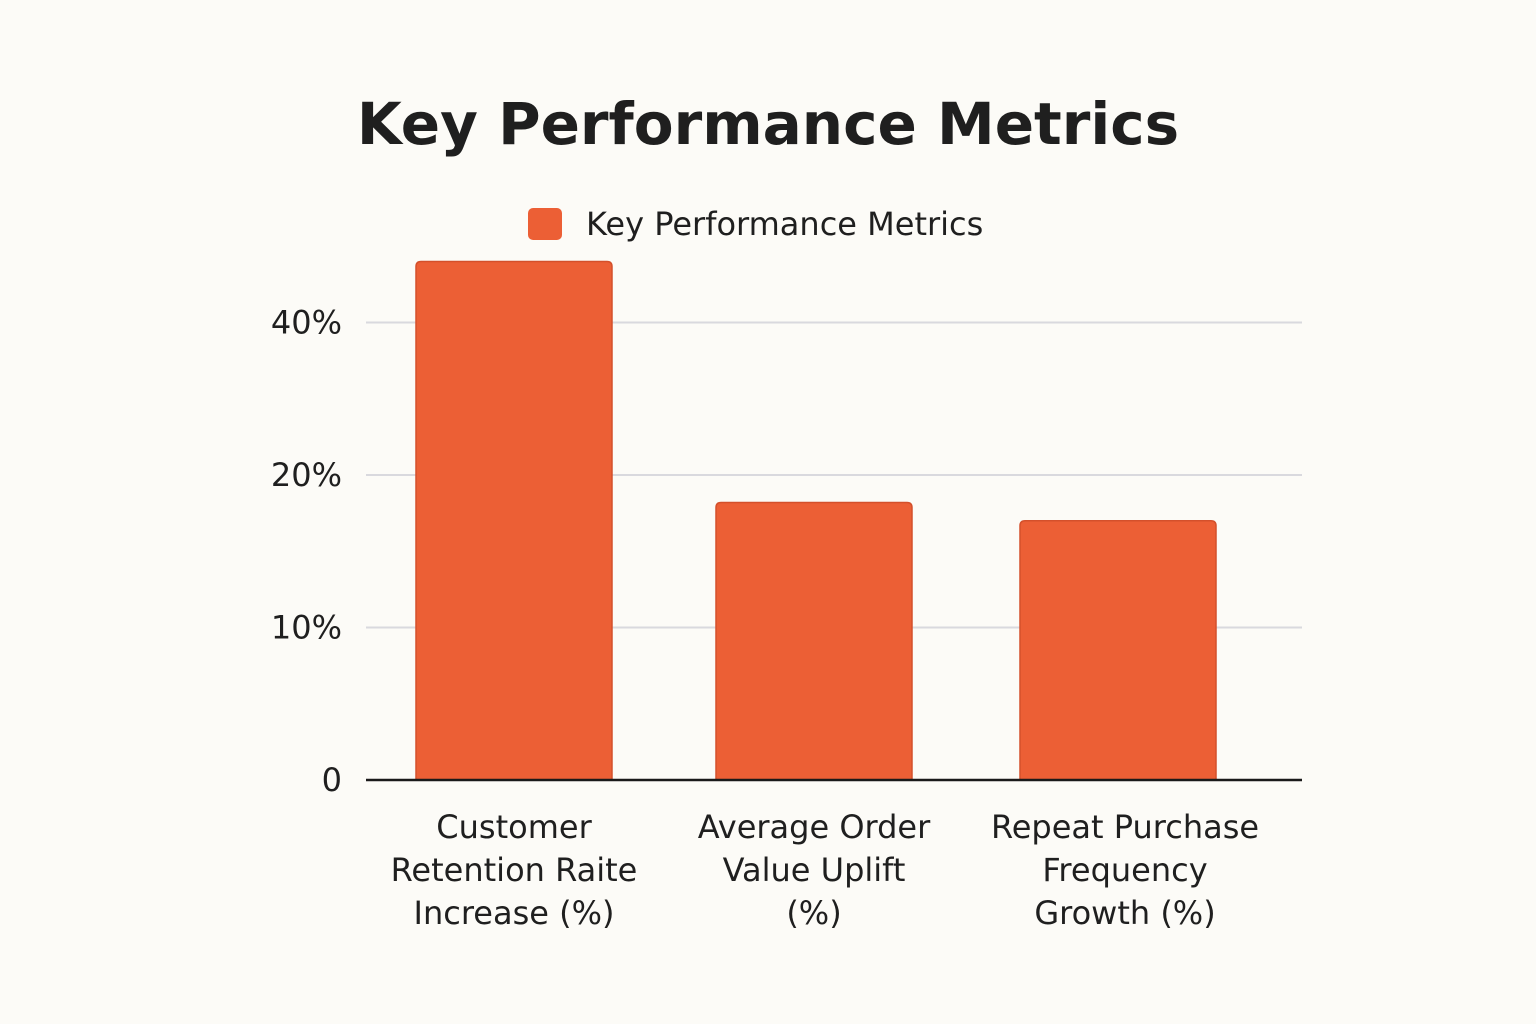  What do you see at coordinates (306, 323) in the screenshot?
I see `y-tick-label: 40%` at bounding box center [306, 323].